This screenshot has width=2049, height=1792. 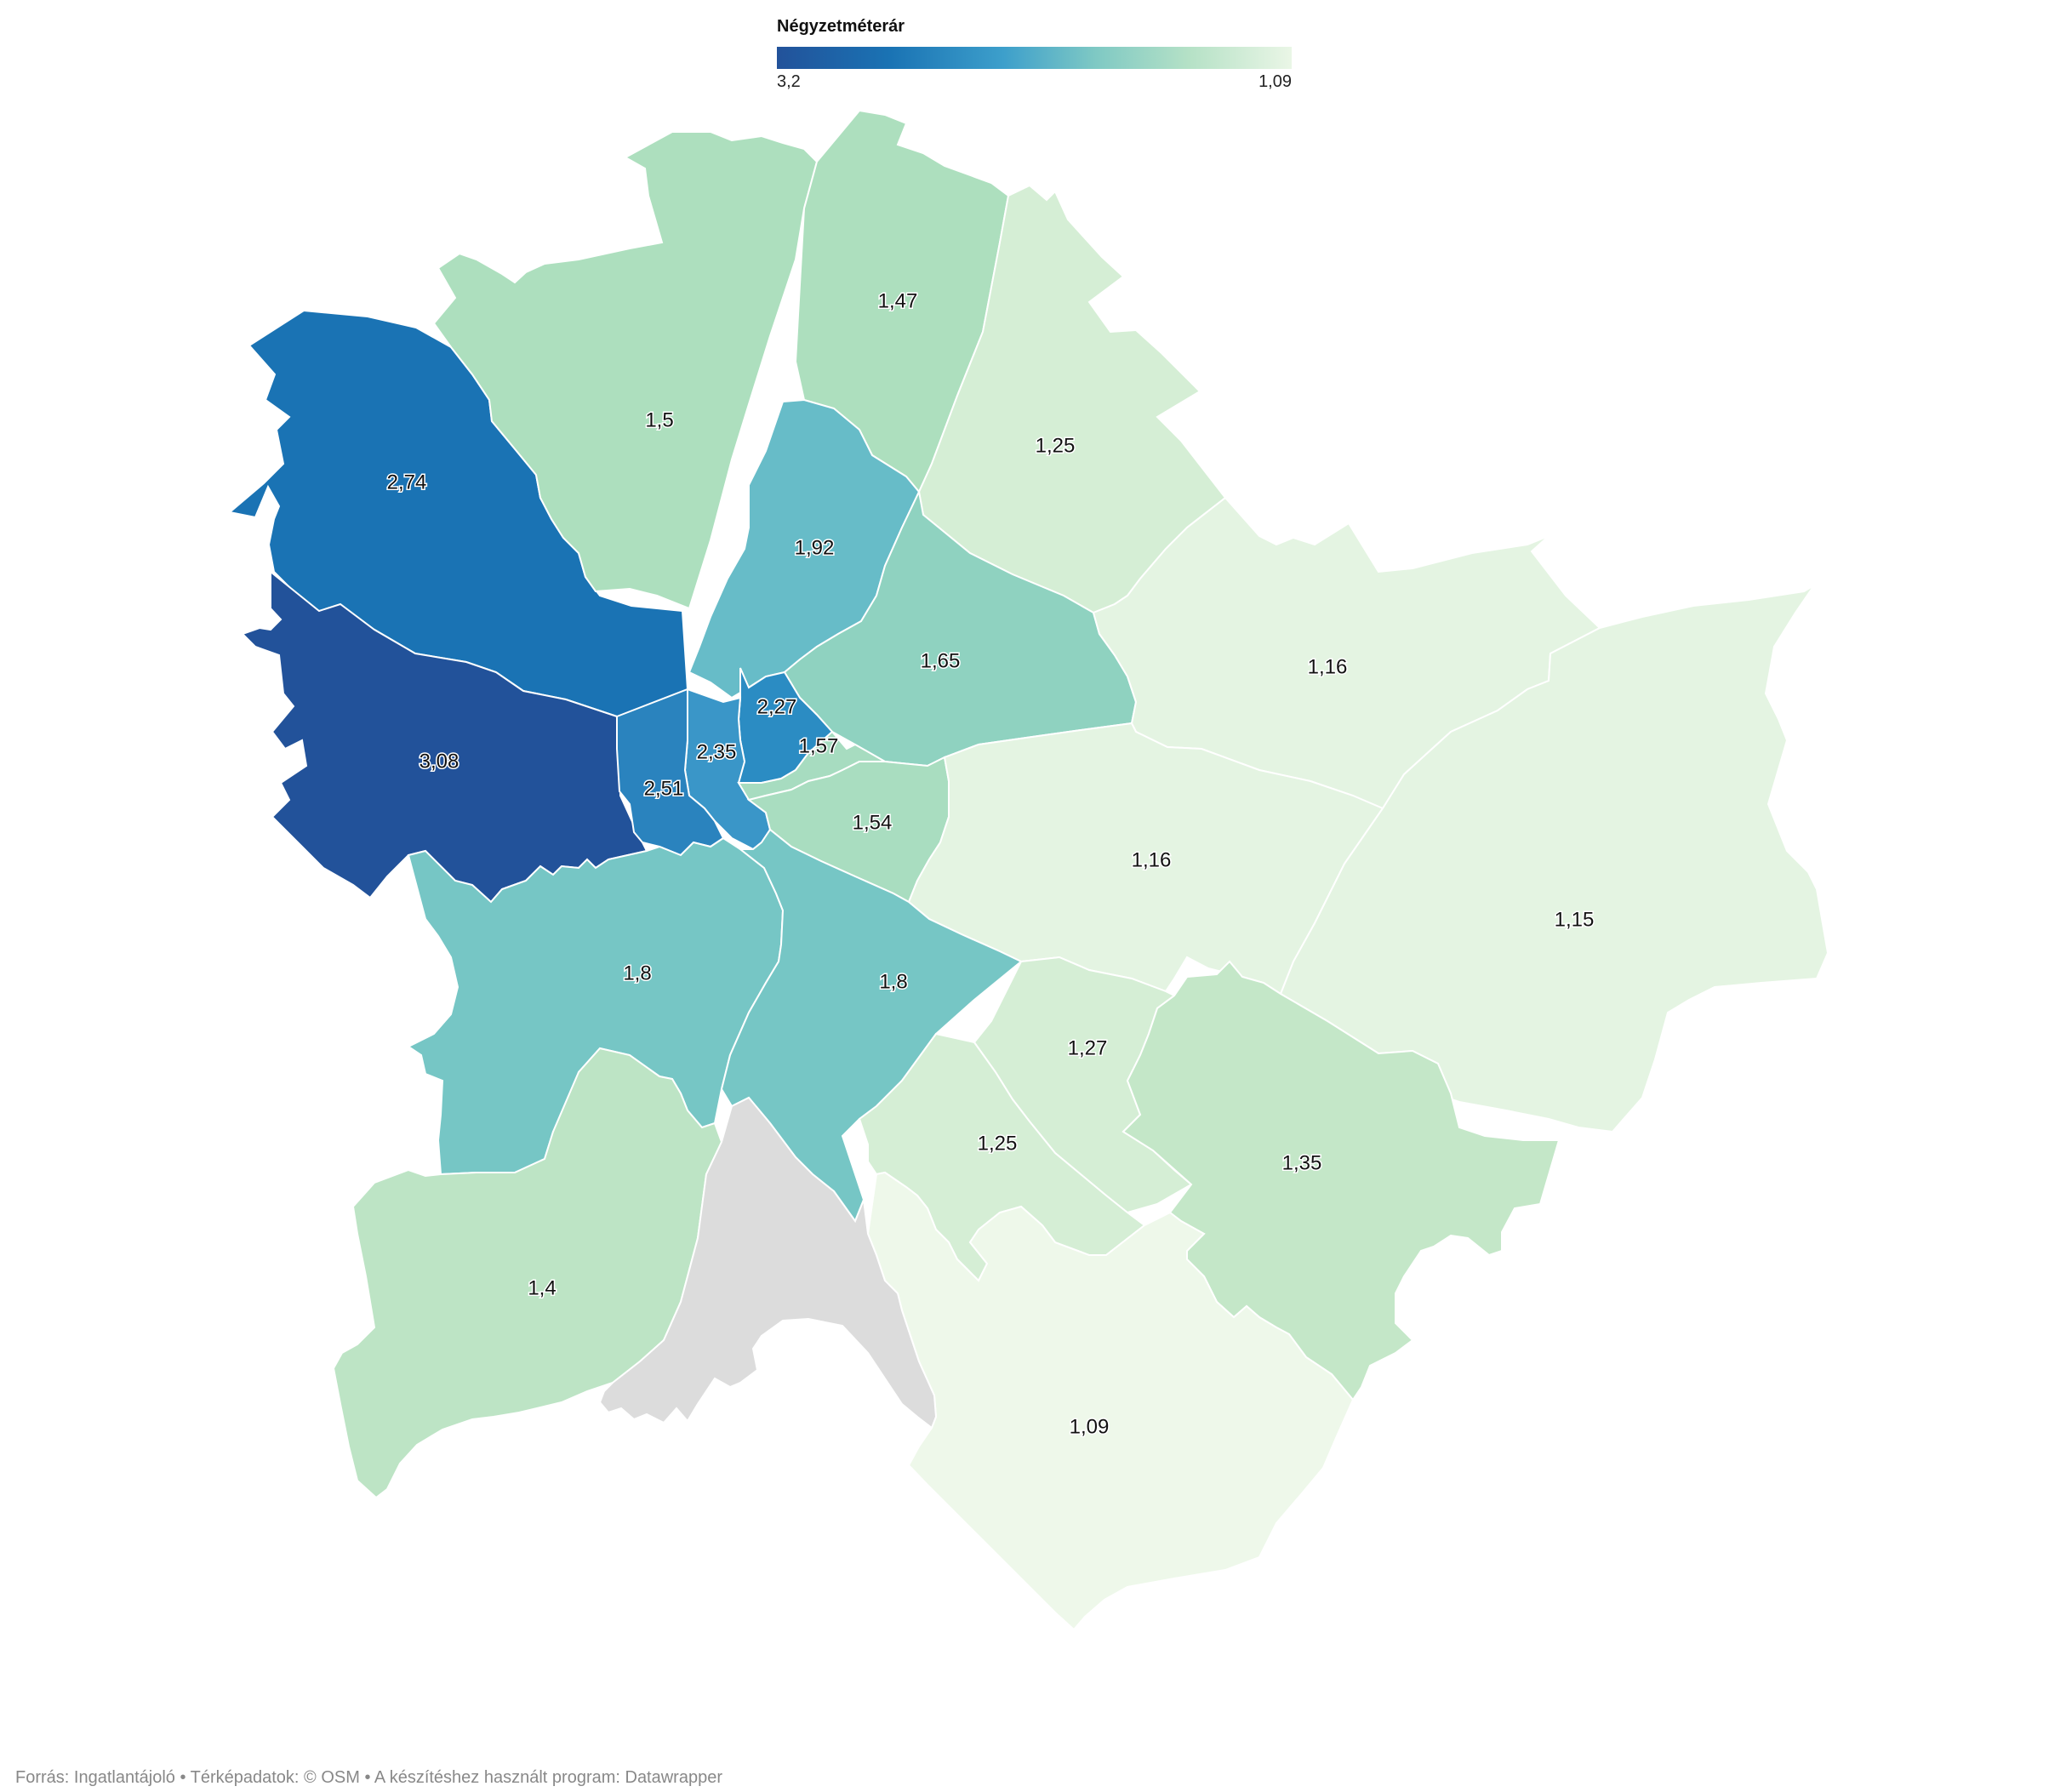 I want to click on district-value-label-d14: 1,65, so click(x=941, y=660).